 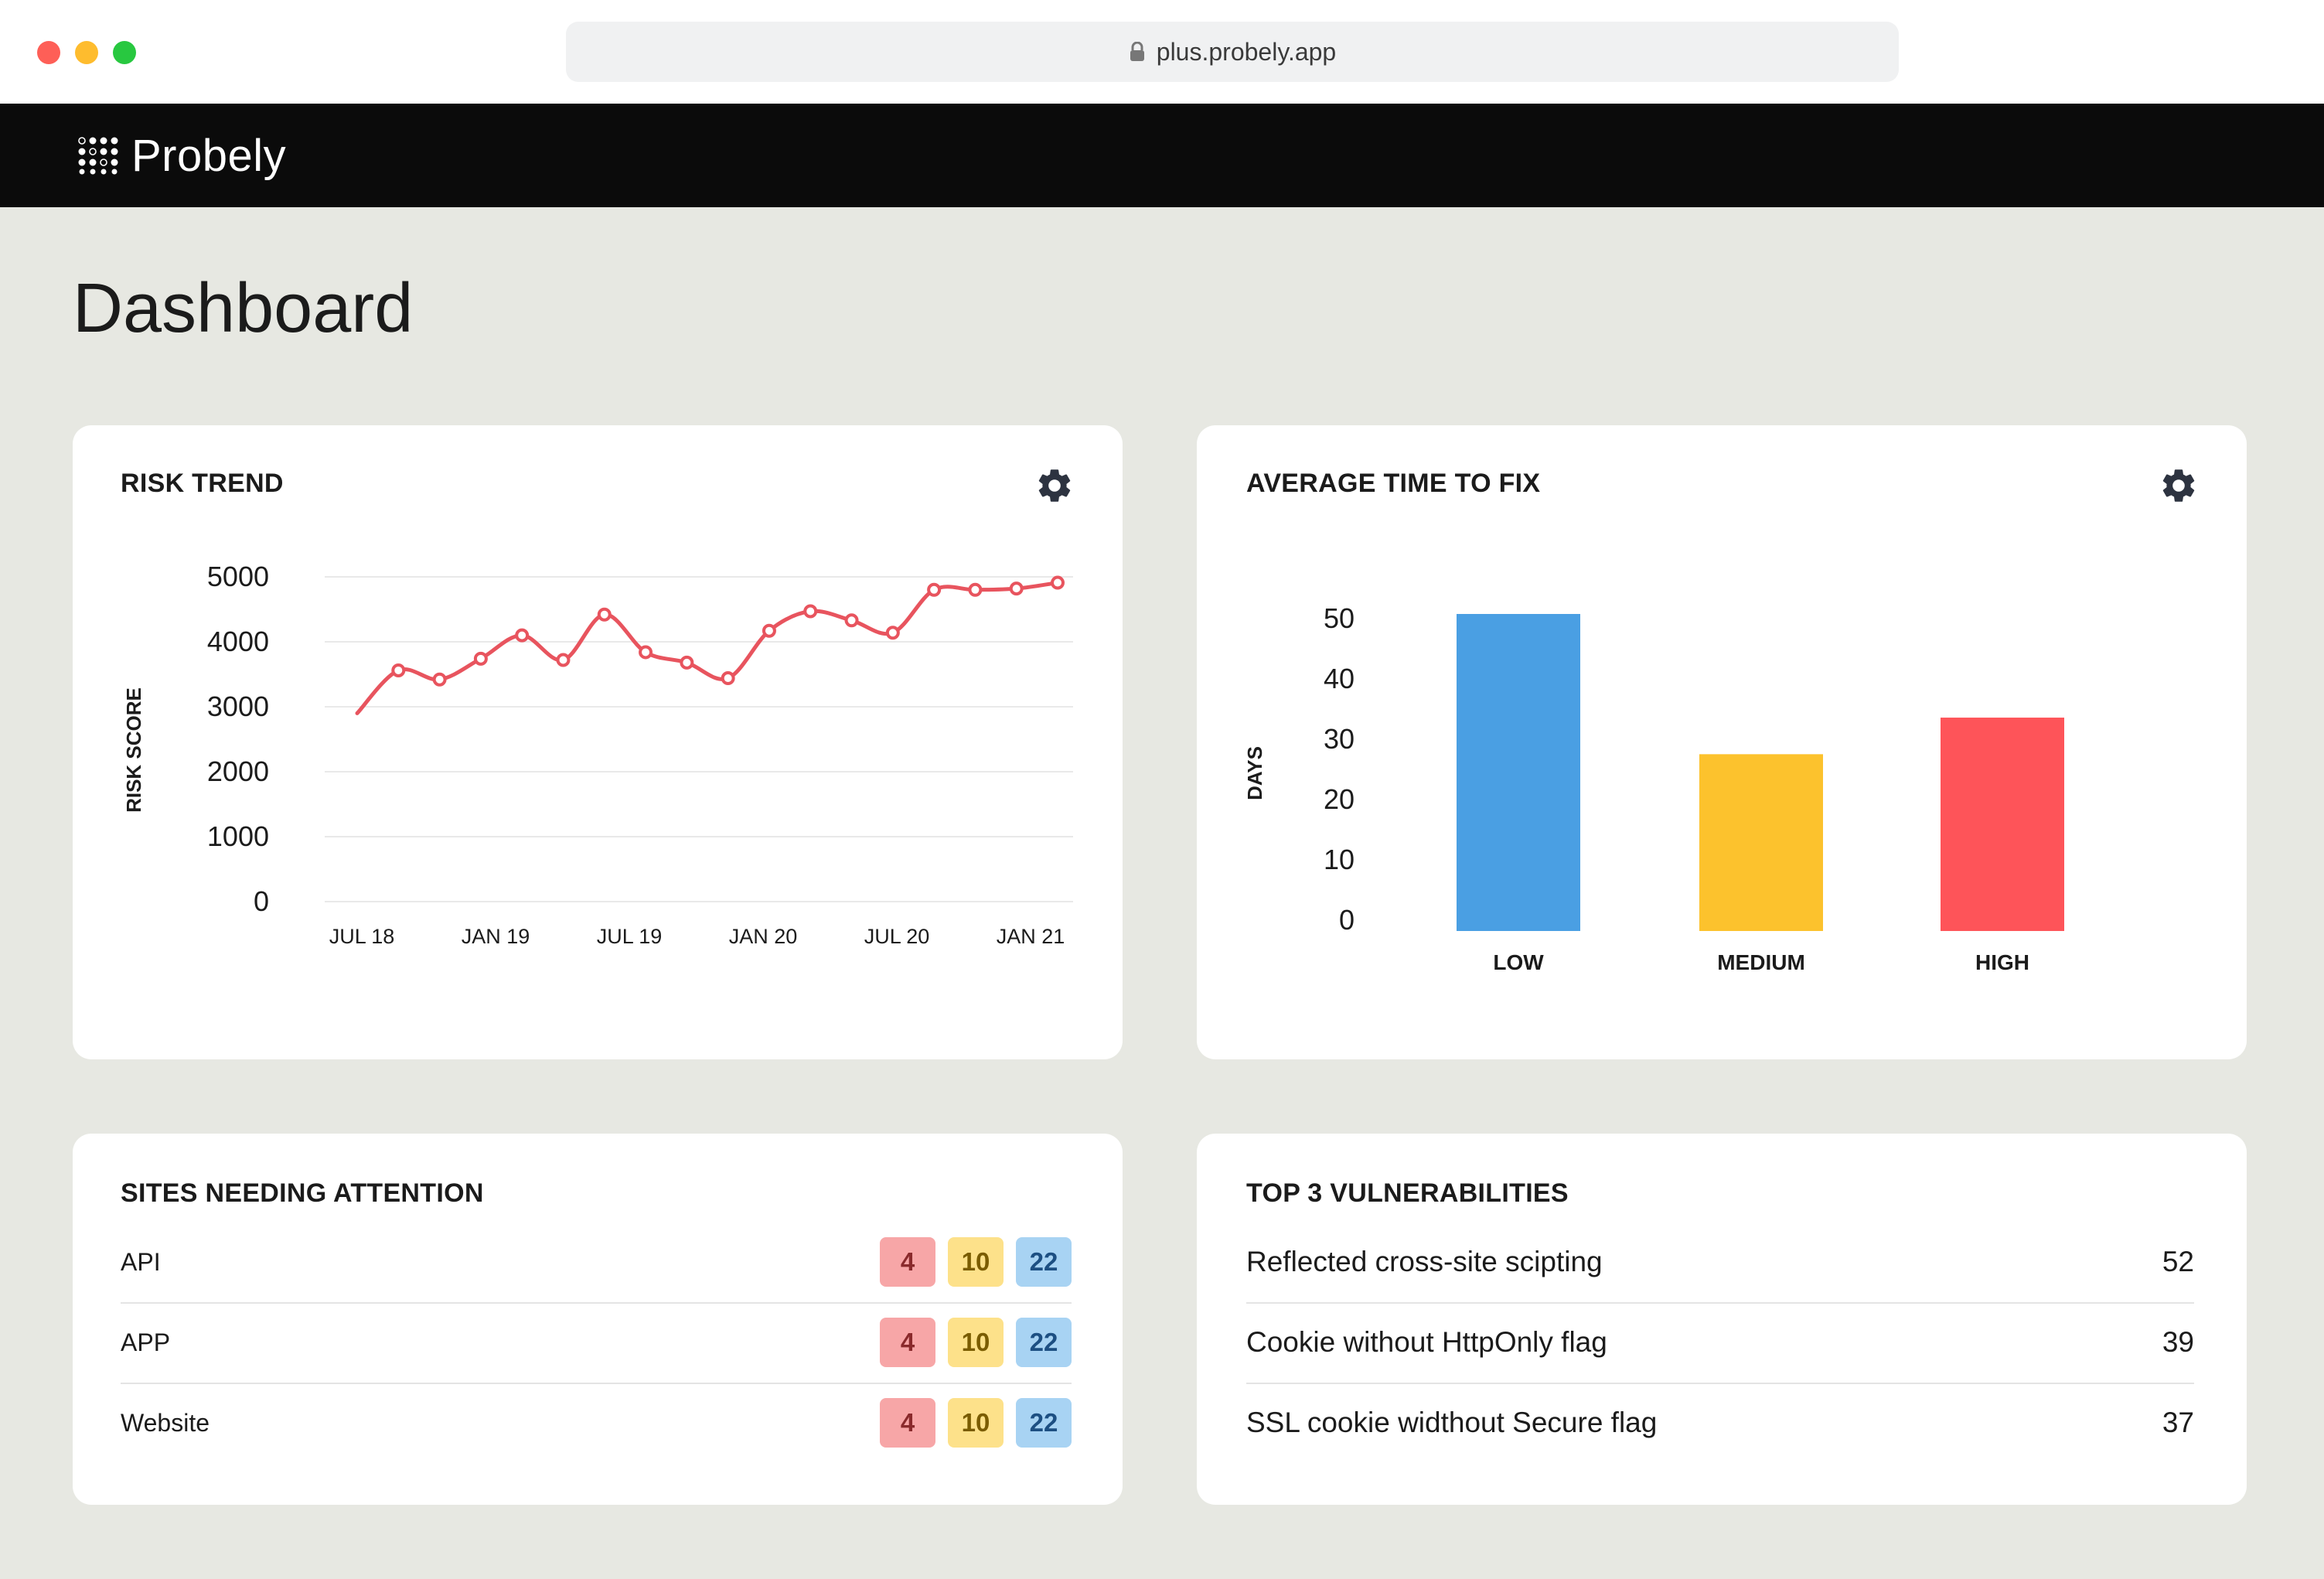 I want to click on address-url: plus.probely.app, so click(x=1246, y=51).